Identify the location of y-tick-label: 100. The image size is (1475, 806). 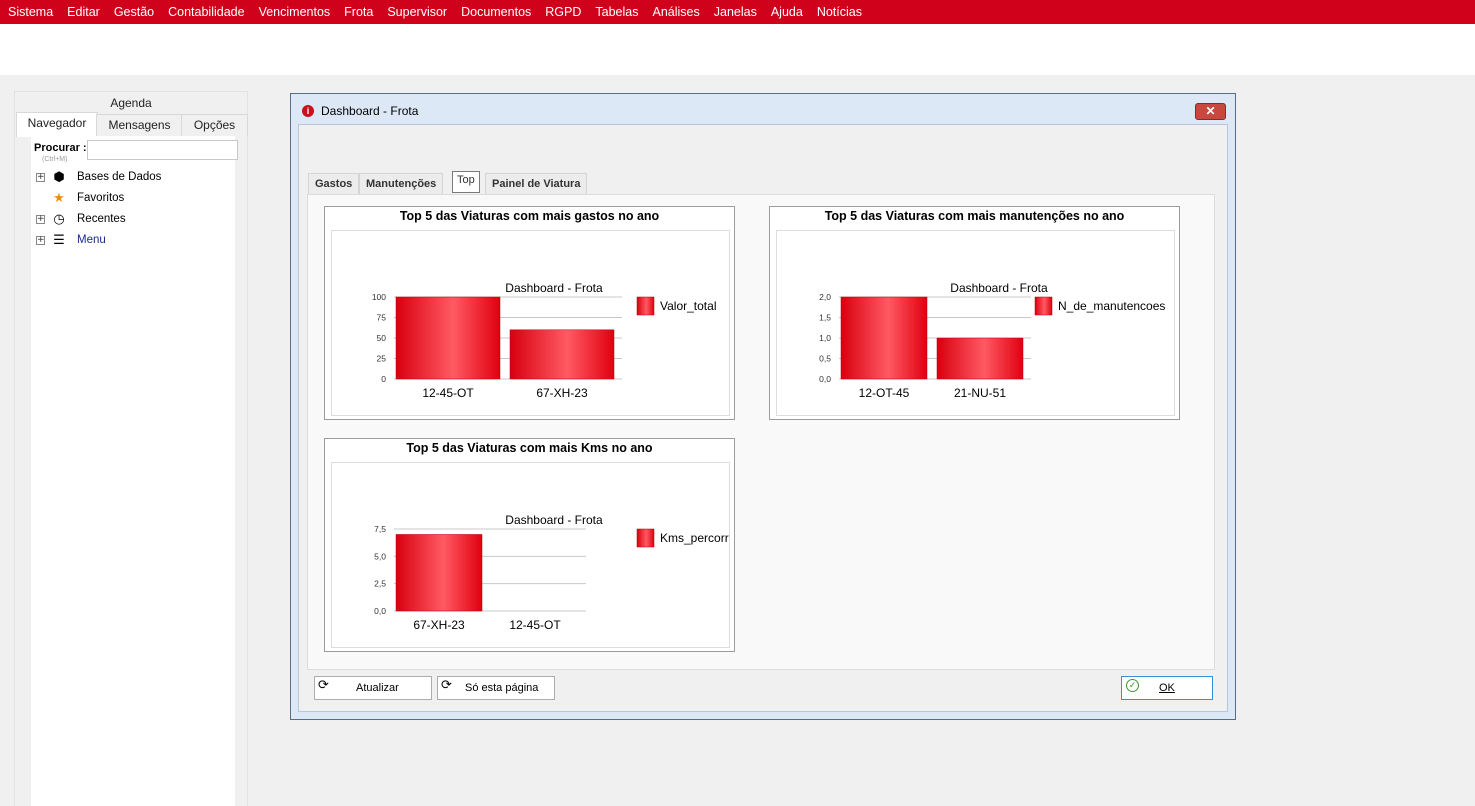
(379, 297).